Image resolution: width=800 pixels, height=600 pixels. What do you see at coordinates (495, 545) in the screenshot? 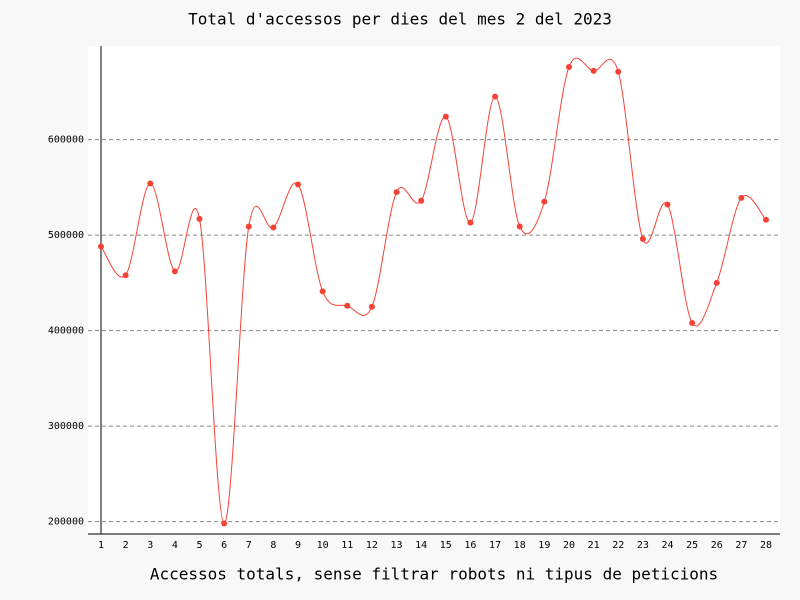
I see `x-tick-label: 17` at bounding box center [495, 545].